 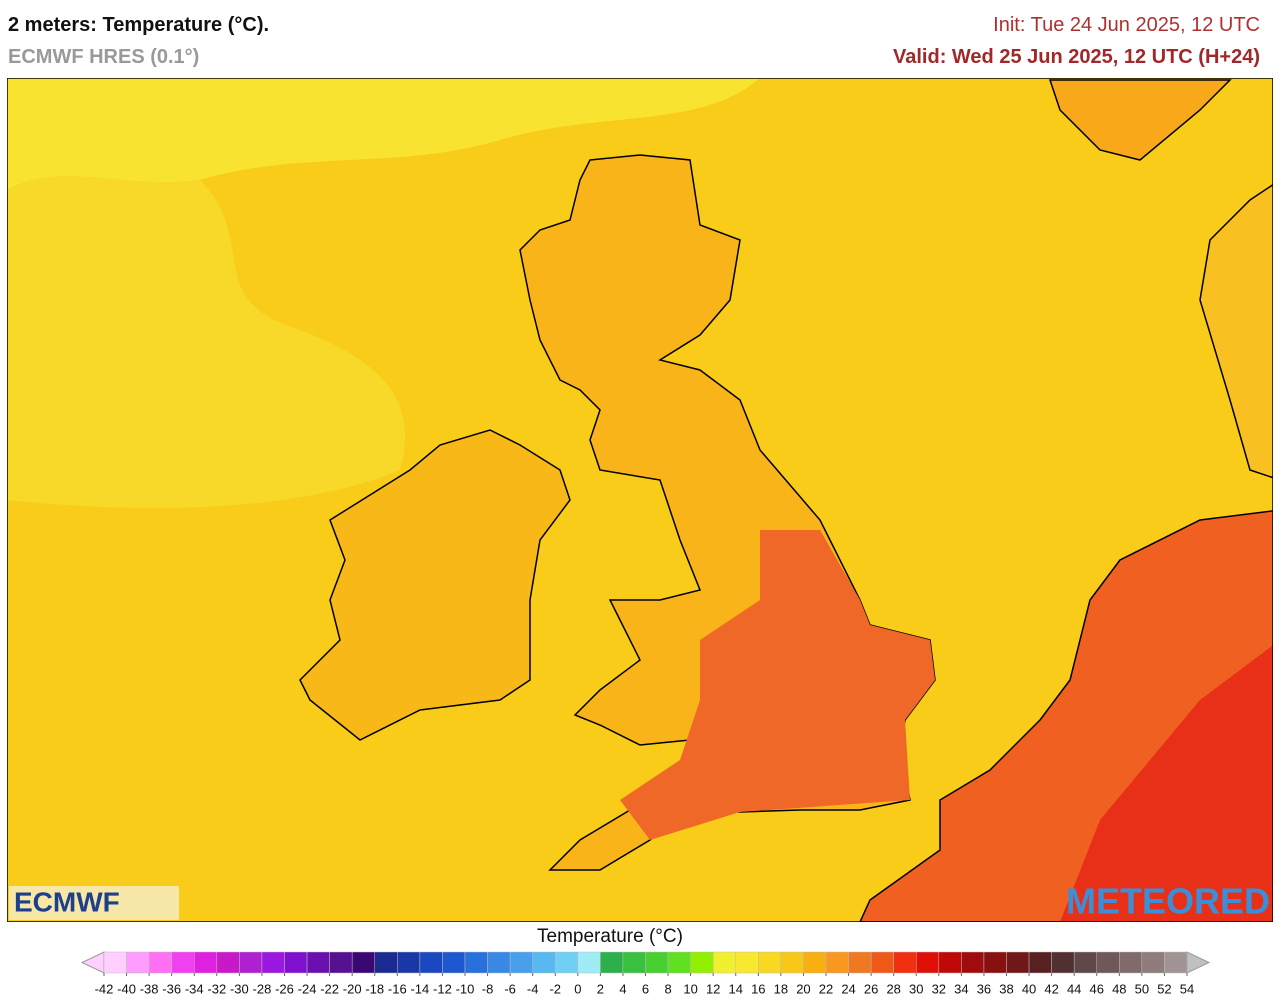 What do you see at coordinates (1236, 331) in the screenshot?
I see `denmark` at bounding box center [1236, 331].